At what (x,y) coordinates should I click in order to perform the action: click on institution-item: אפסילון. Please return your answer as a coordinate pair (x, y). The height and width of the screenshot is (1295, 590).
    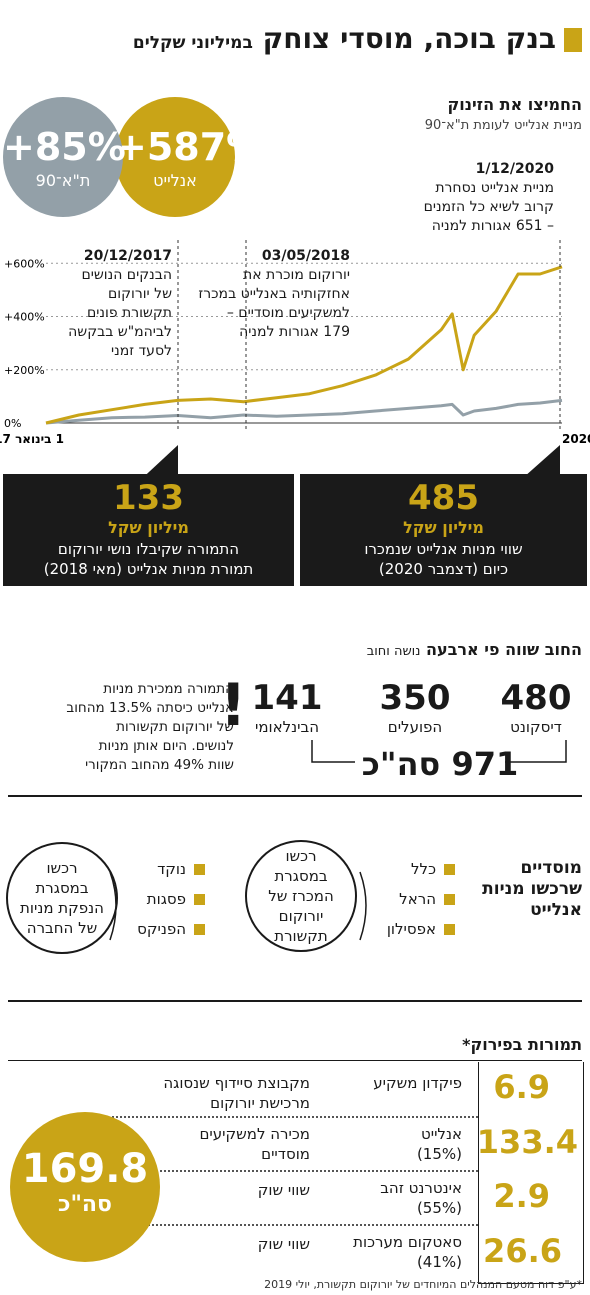
    Looking at the image, I should click on (421, 935).